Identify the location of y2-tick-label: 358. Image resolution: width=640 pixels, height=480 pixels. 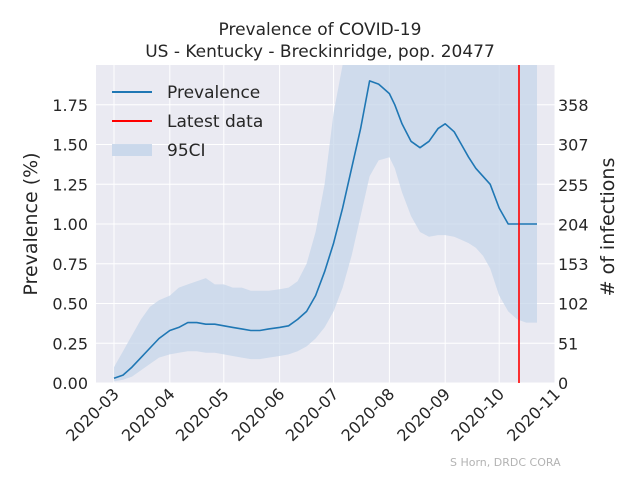
(573, 105).